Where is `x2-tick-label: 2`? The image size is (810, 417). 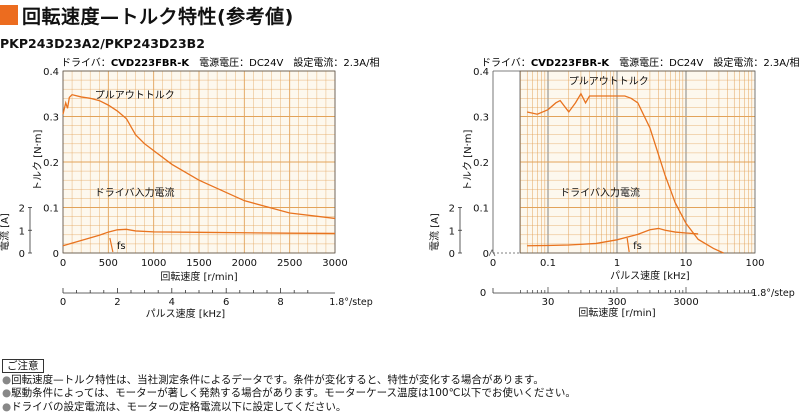 x2-tick-label: 2 is located at coordinates (117, 302).